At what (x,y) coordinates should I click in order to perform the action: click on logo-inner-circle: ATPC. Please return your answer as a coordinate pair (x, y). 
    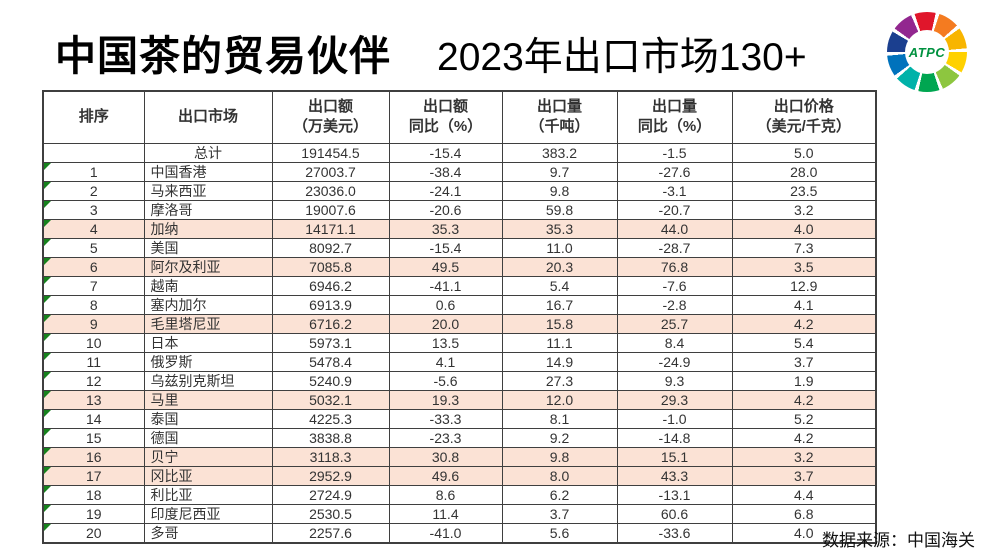
    Looking at the image, I should click on (927, 52).